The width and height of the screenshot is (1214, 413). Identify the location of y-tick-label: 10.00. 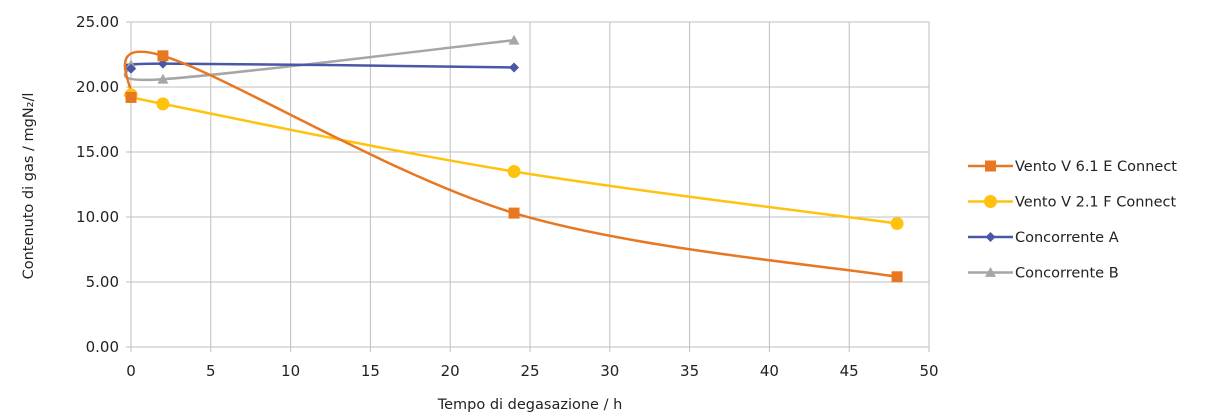
(97, 217).